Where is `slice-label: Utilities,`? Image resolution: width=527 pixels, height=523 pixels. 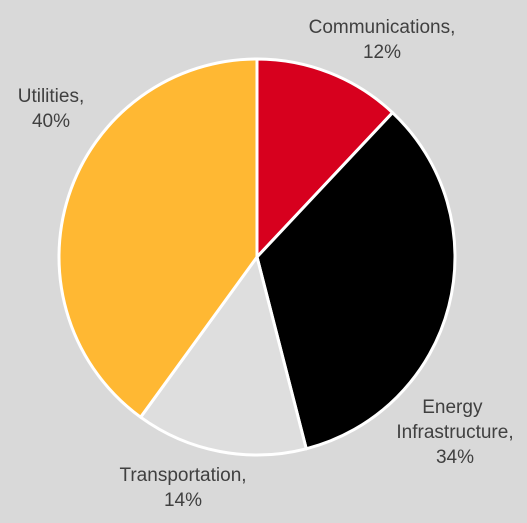 slice-label: Utilities, is located at coordinates (51, 96).